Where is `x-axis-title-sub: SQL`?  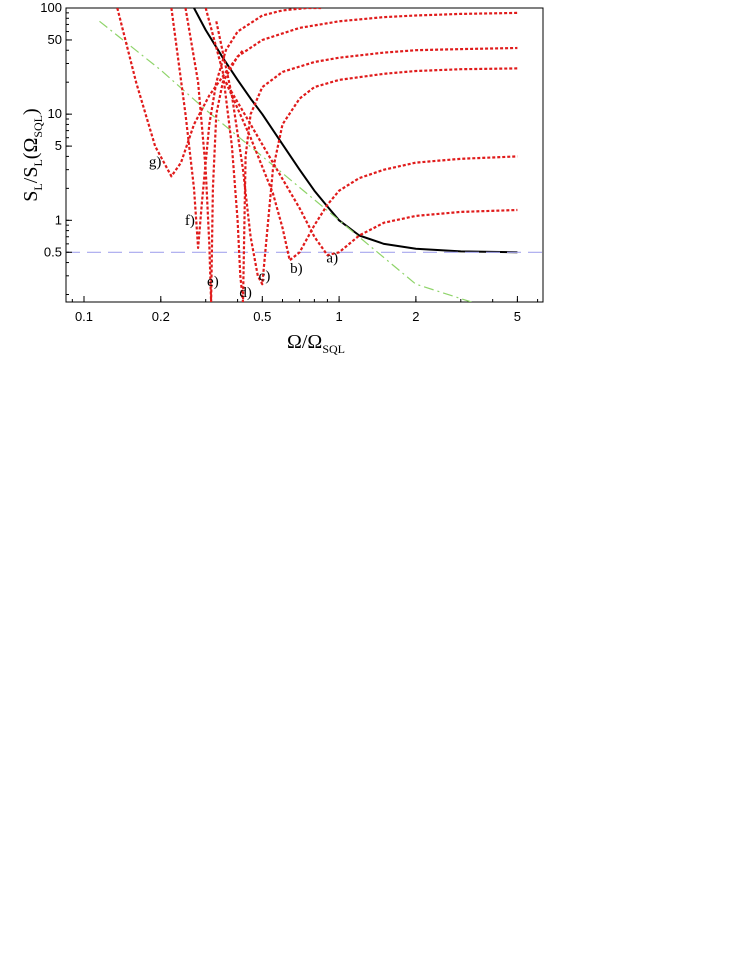
x-axis-title-sub: SQL is located at coordinates (333, 349).